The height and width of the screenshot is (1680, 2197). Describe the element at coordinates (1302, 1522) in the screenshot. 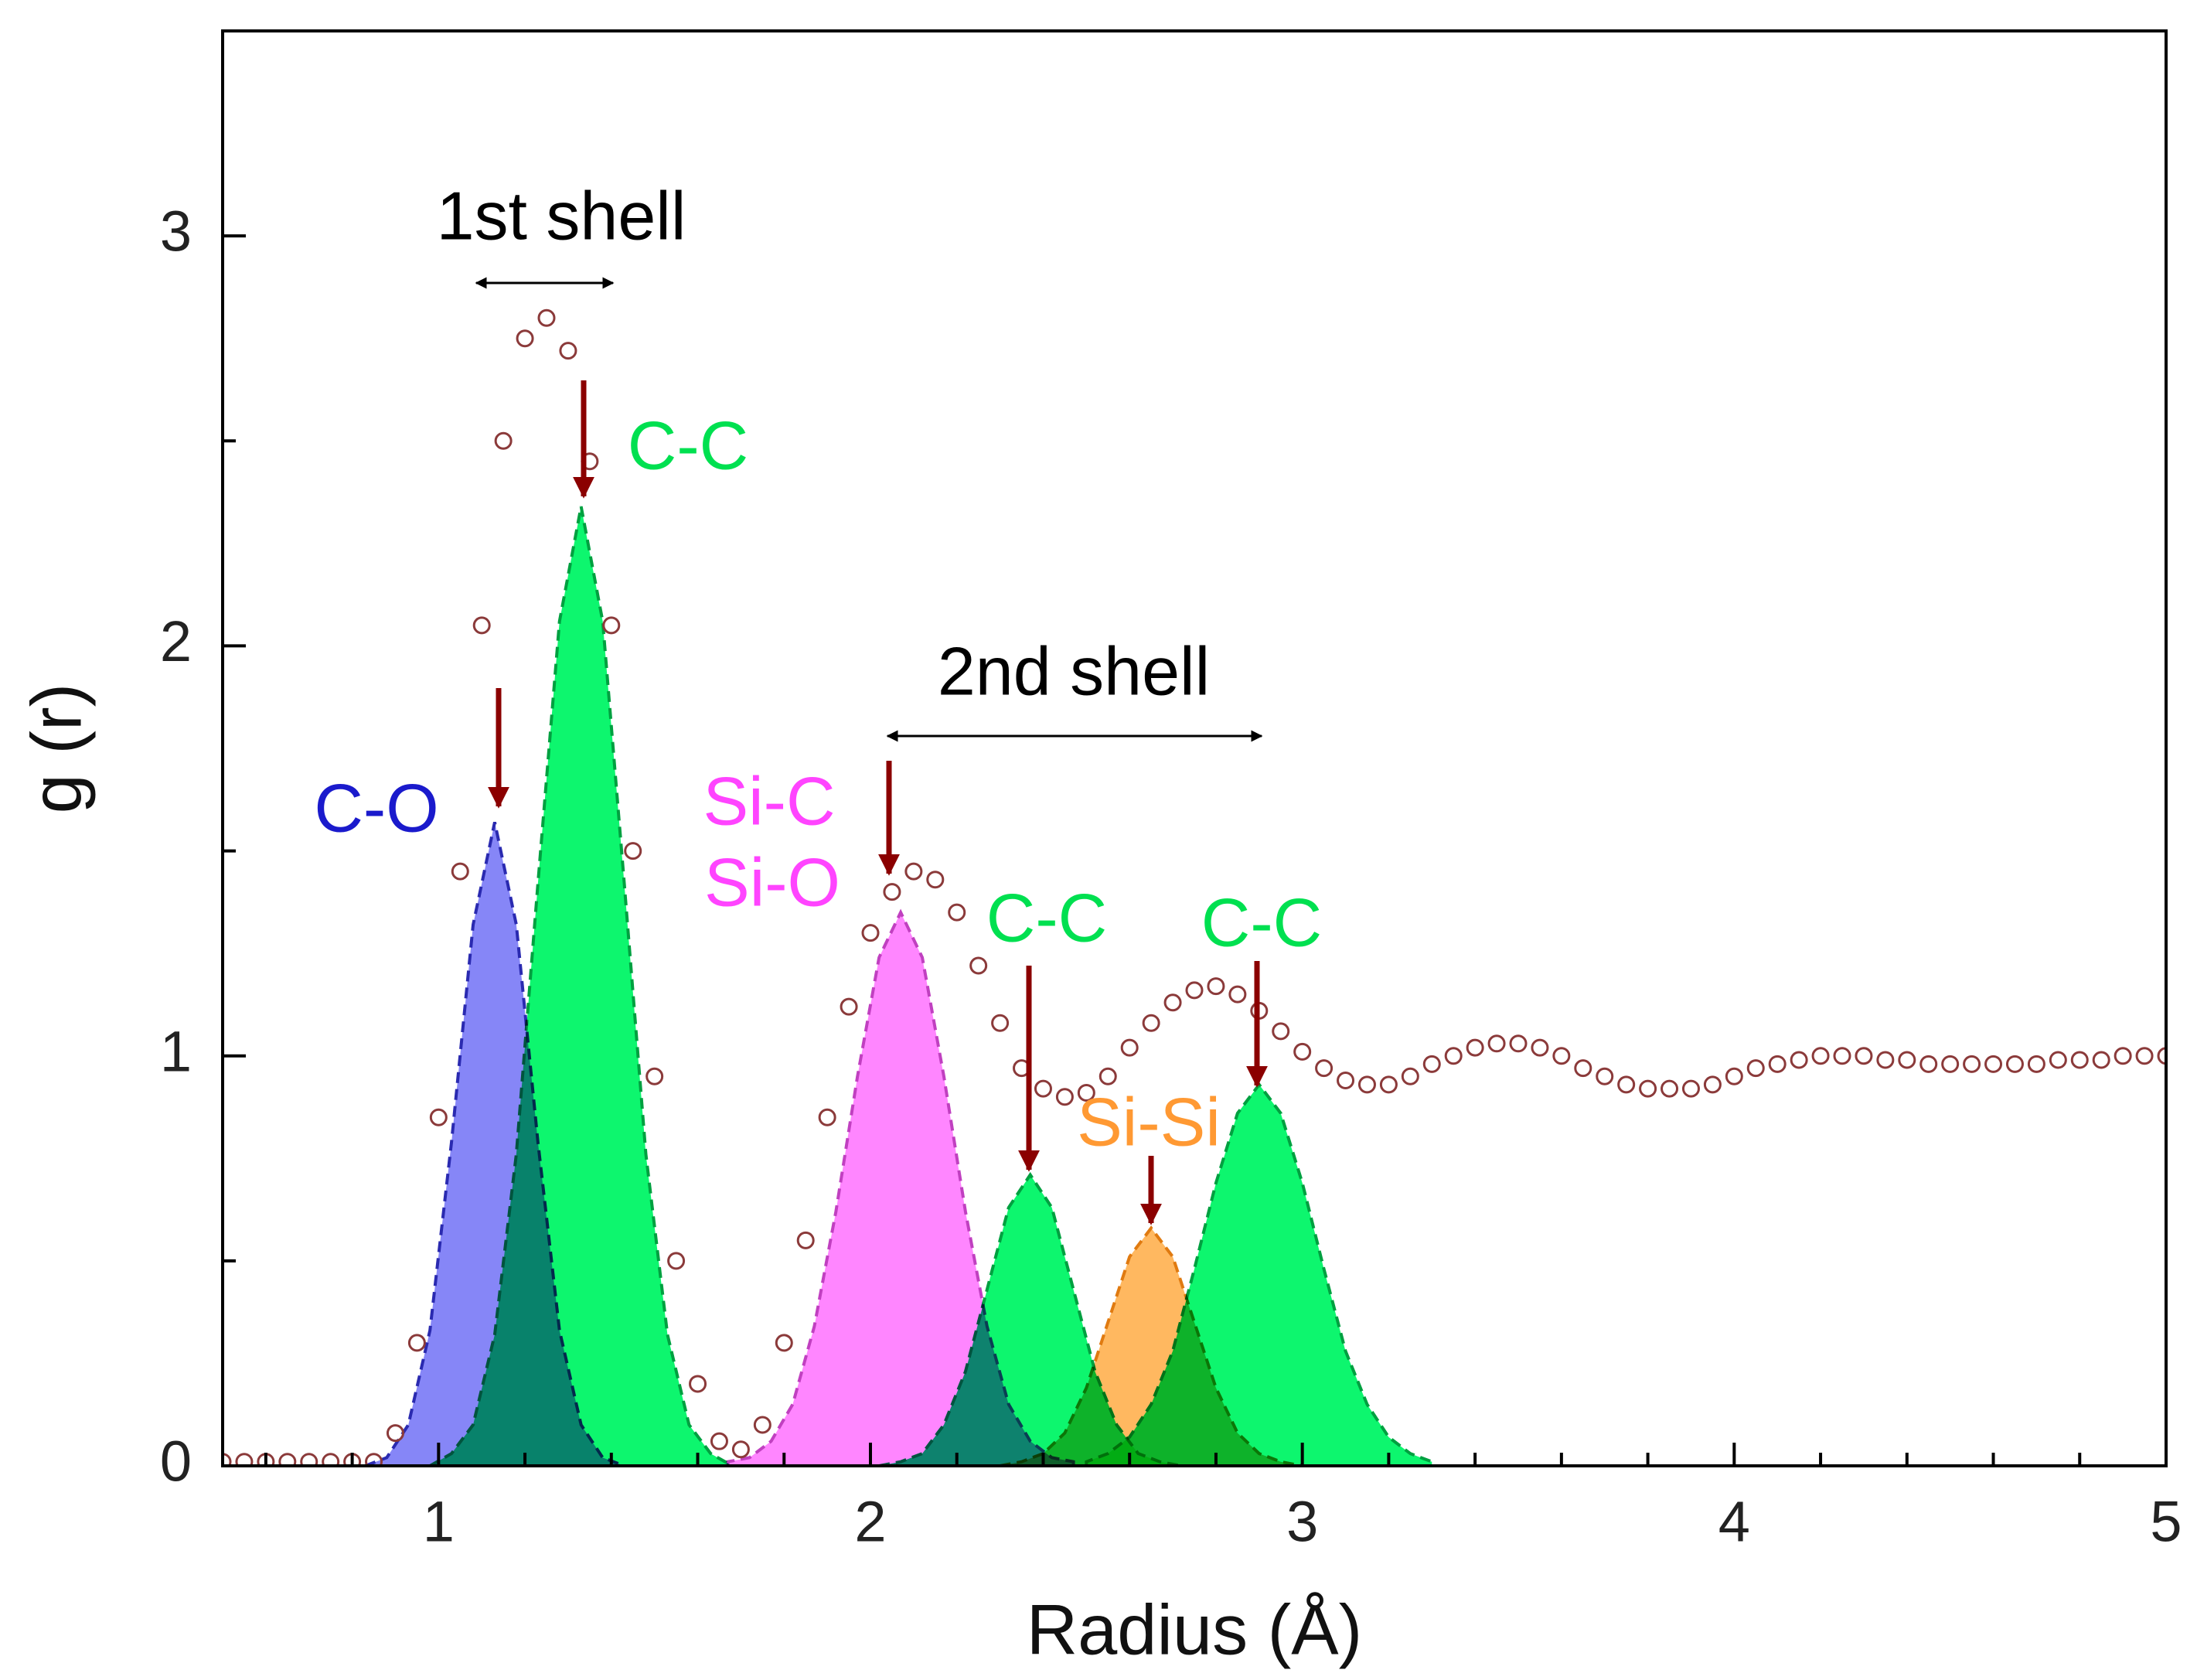

I see `x-tick-label: 3` at that location.